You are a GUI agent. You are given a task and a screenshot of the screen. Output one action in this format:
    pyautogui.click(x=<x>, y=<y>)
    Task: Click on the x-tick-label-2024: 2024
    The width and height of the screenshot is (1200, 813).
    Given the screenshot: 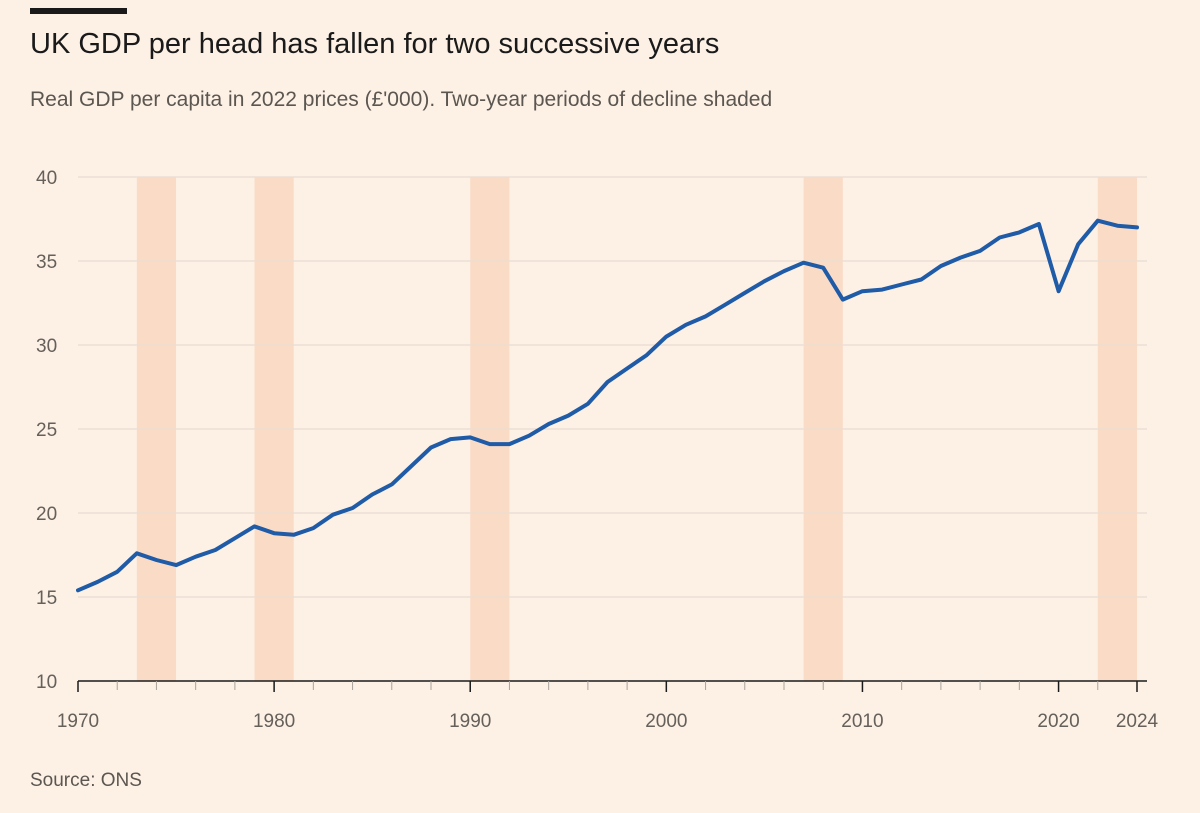 What is the action you would take?
    pyautogui.click(x=1137, y=721)
    